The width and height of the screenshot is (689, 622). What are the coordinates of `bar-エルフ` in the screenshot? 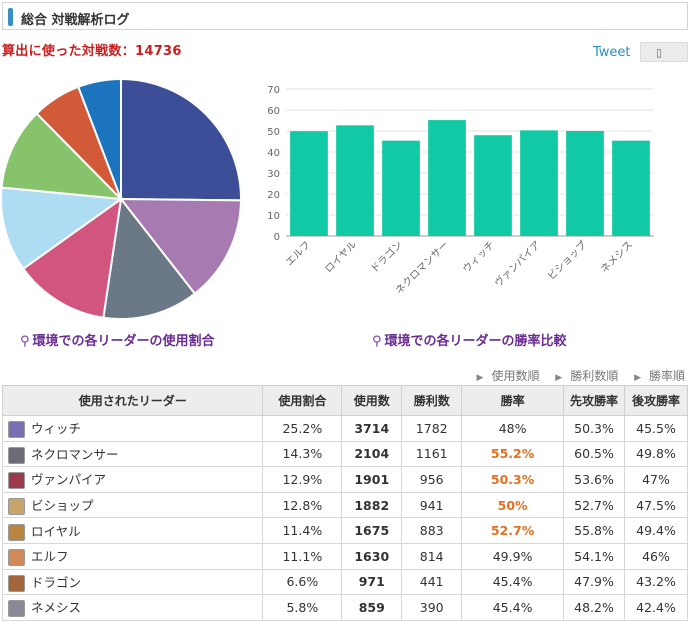 It's located at (309, 183).